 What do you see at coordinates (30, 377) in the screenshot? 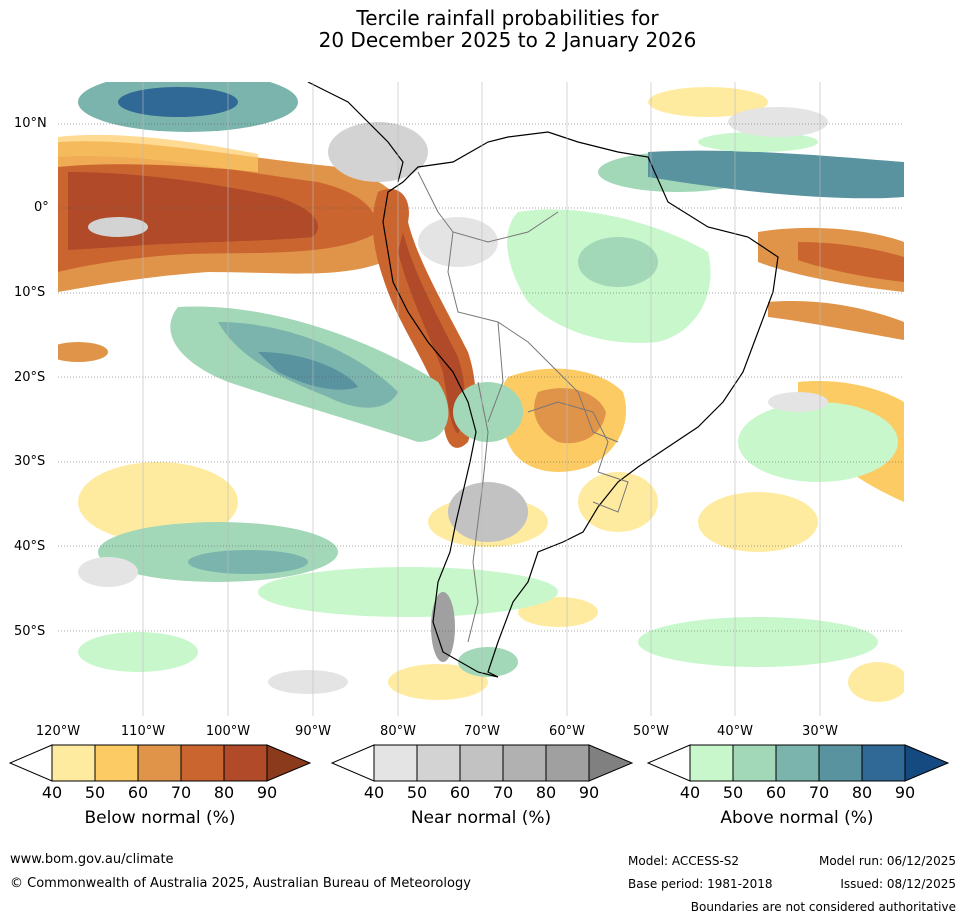
I see `lat-label-20s: 20°S` at bounding box center [30, 377].